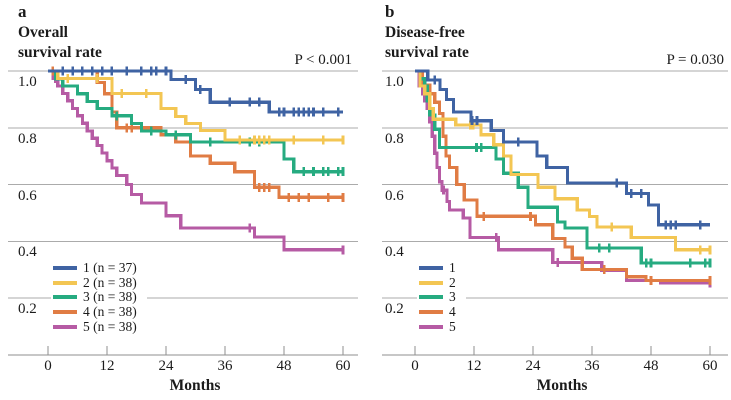 Image resolution: width=731 pixels, height=400 pixels. Describe the element at coordinates (427, 43) in the screenshot. I see `panel-b-title: Disease-free survival rate` at that location.